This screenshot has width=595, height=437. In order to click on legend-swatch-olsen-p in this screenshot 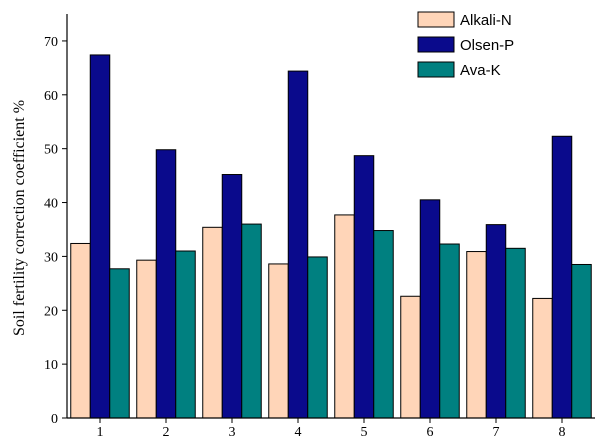, I will do `click(436, 44)`.